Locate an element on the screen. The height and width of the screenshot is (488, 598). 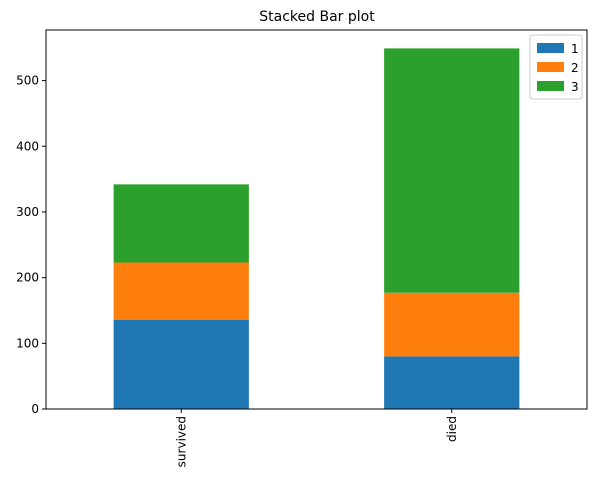
y-axis: 0 100 200 300 400 500 is located at coordinates (31, 245).